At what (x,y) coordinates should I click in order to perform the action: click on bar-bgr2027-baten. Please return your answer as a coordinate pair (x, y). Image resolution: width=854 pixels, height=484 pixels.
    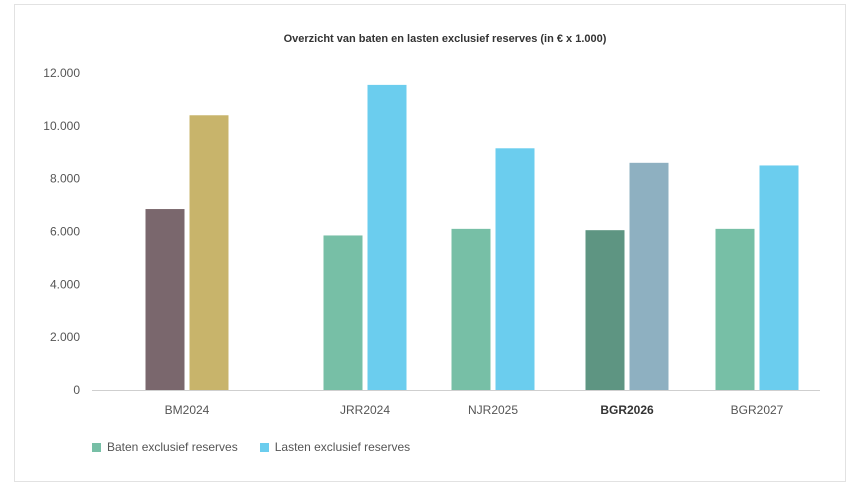
    Looking at the image, I should click on (735, 309).